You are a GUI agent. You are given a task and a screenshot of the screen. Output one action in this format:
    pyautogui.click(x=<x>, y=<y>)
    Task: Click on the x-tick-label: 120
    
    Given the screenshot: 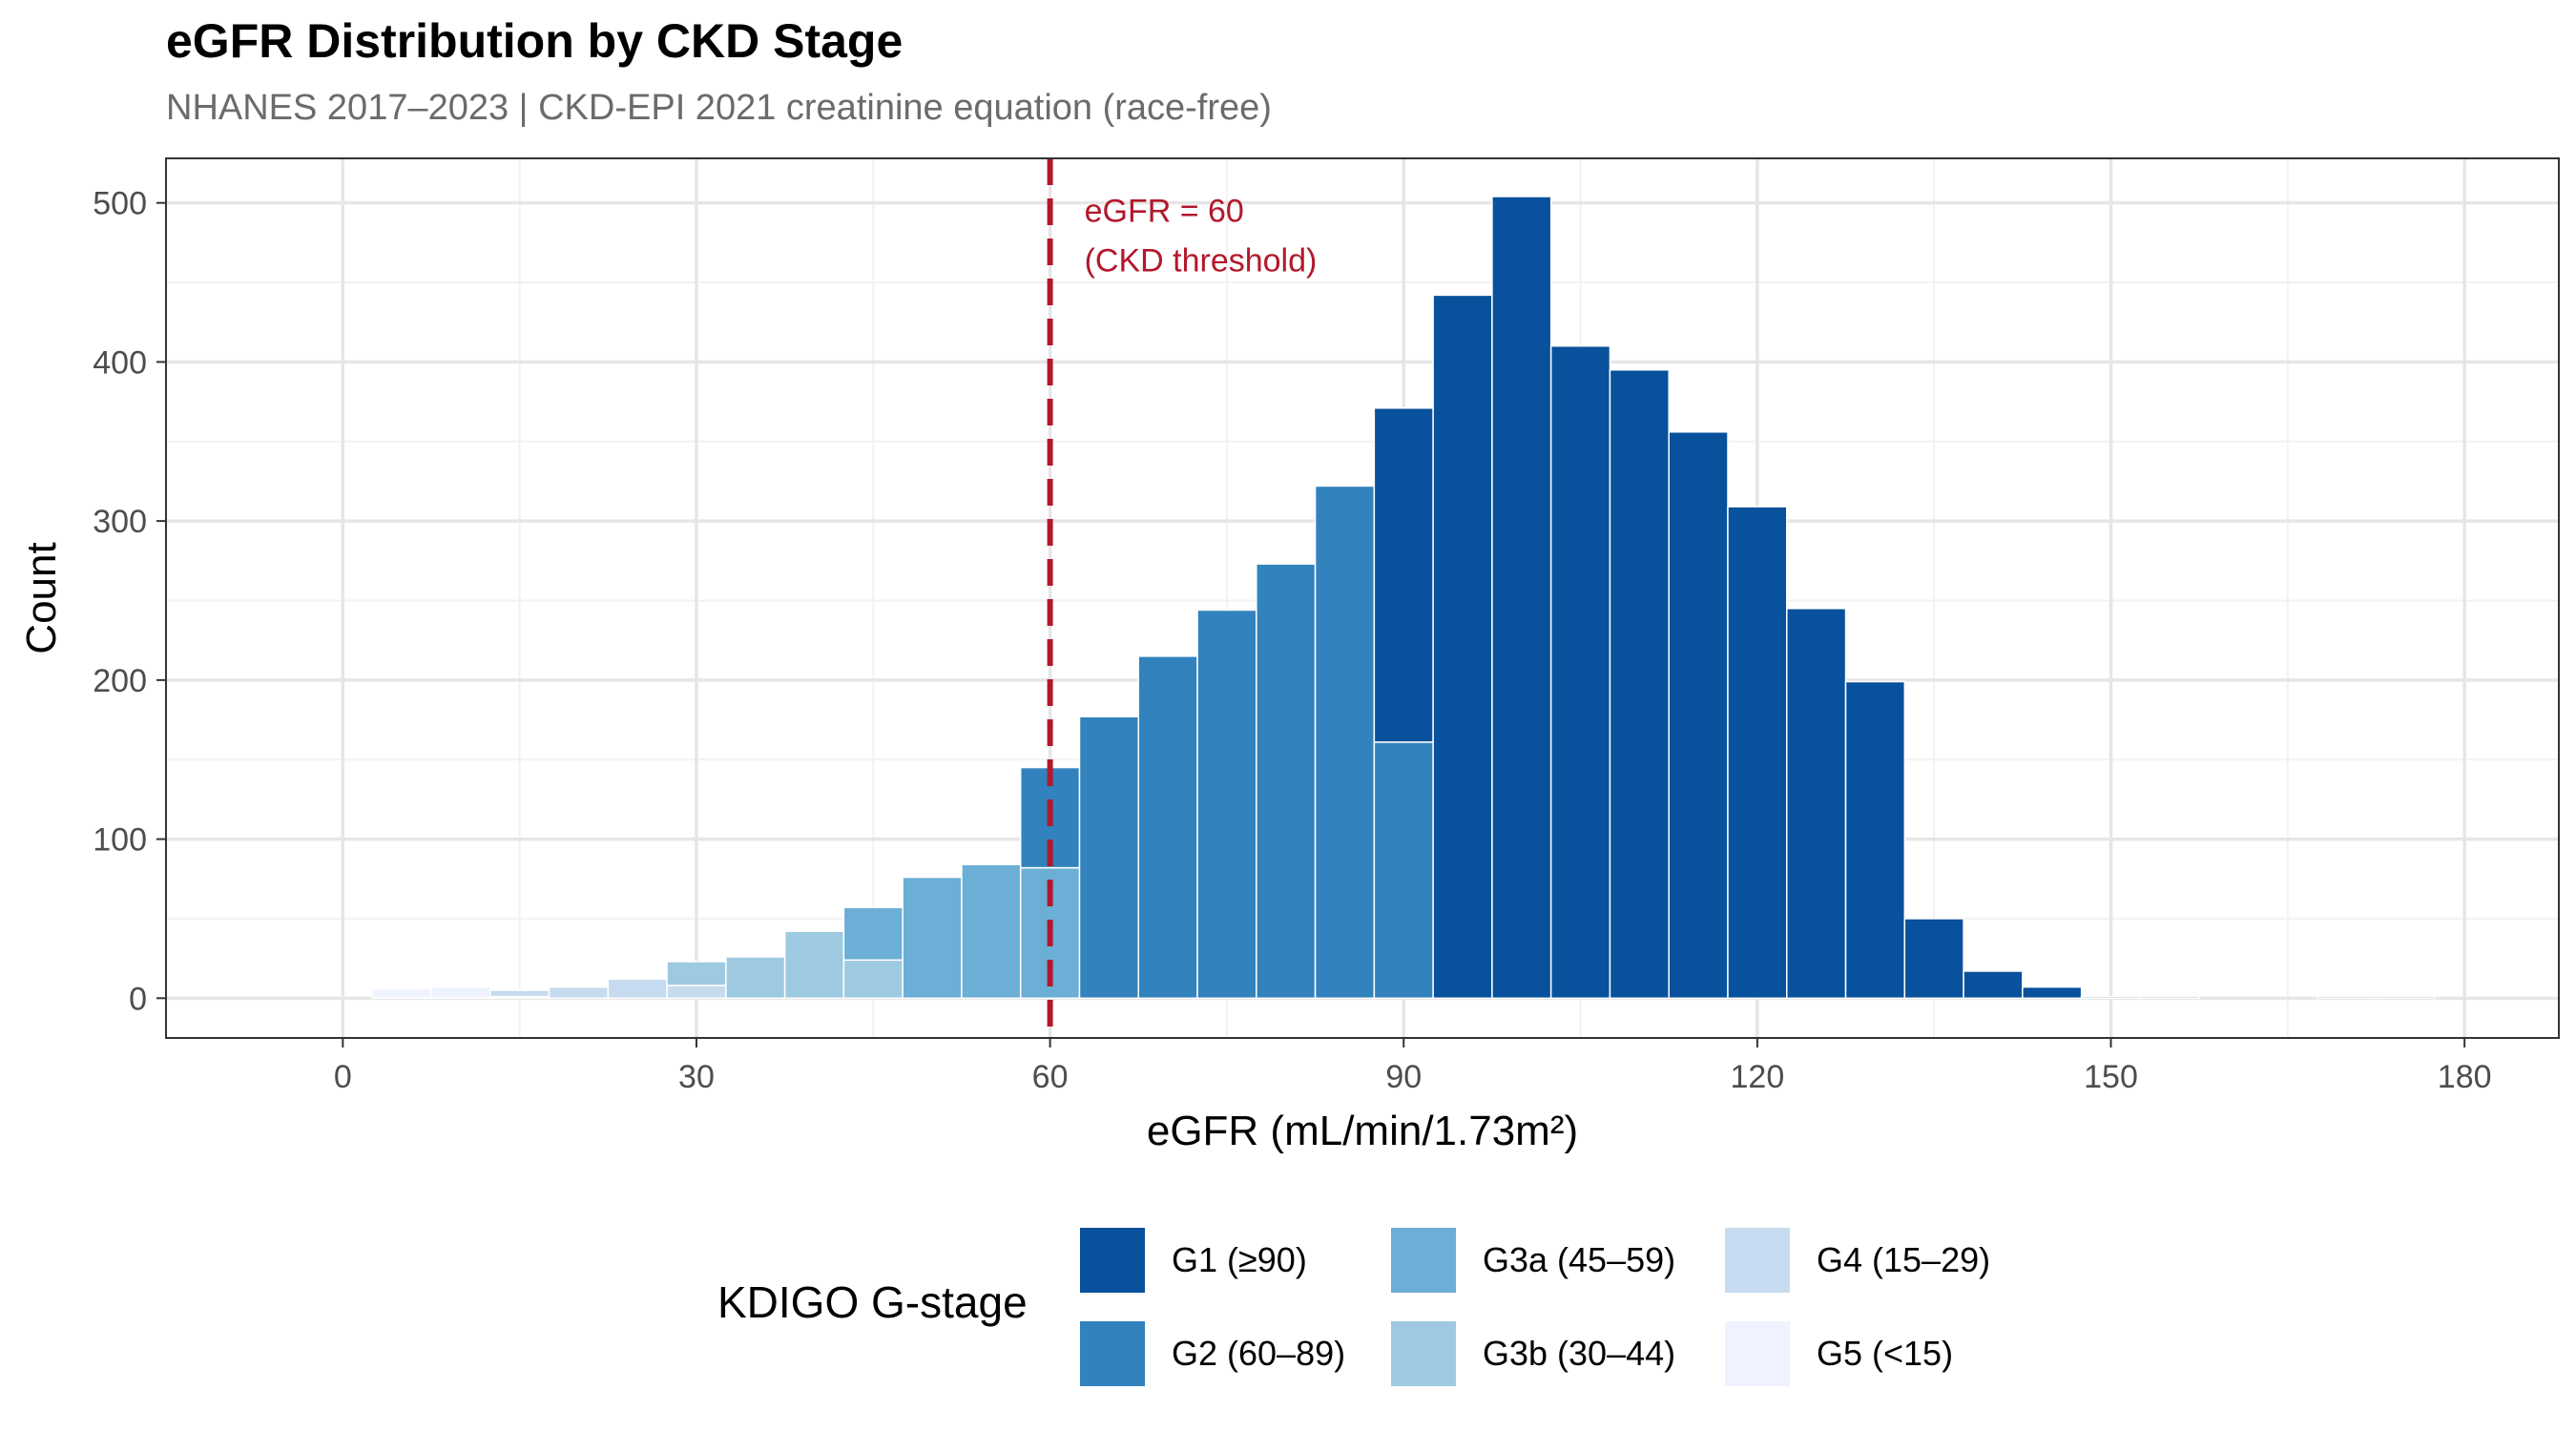 What is the action you would take?
    pyautogui.click(x=1758, y=1077)
    